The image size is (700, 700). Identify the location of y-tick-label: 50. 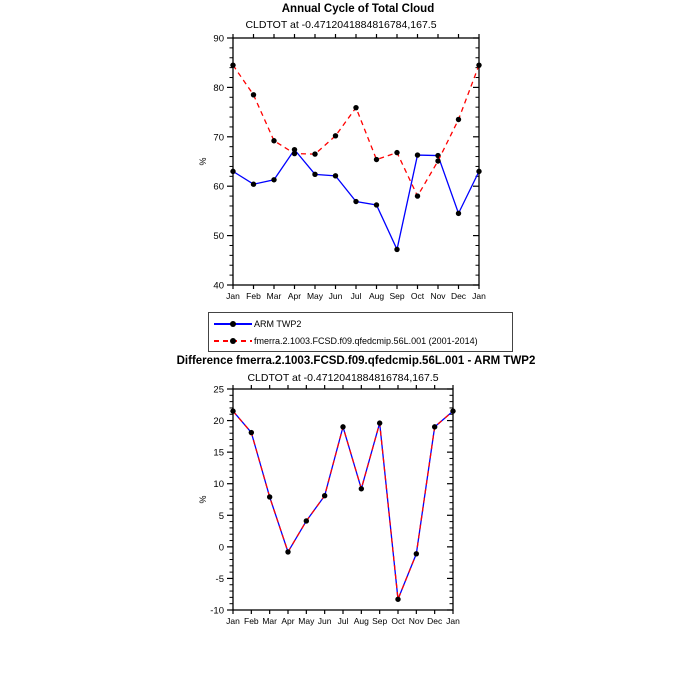
(218, 236).